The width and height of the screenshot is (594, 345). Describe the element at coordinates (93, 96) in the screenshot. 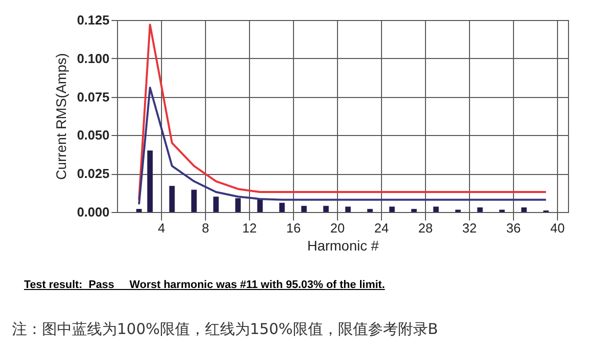

I see `y-tick-label: 0.075` at that location.